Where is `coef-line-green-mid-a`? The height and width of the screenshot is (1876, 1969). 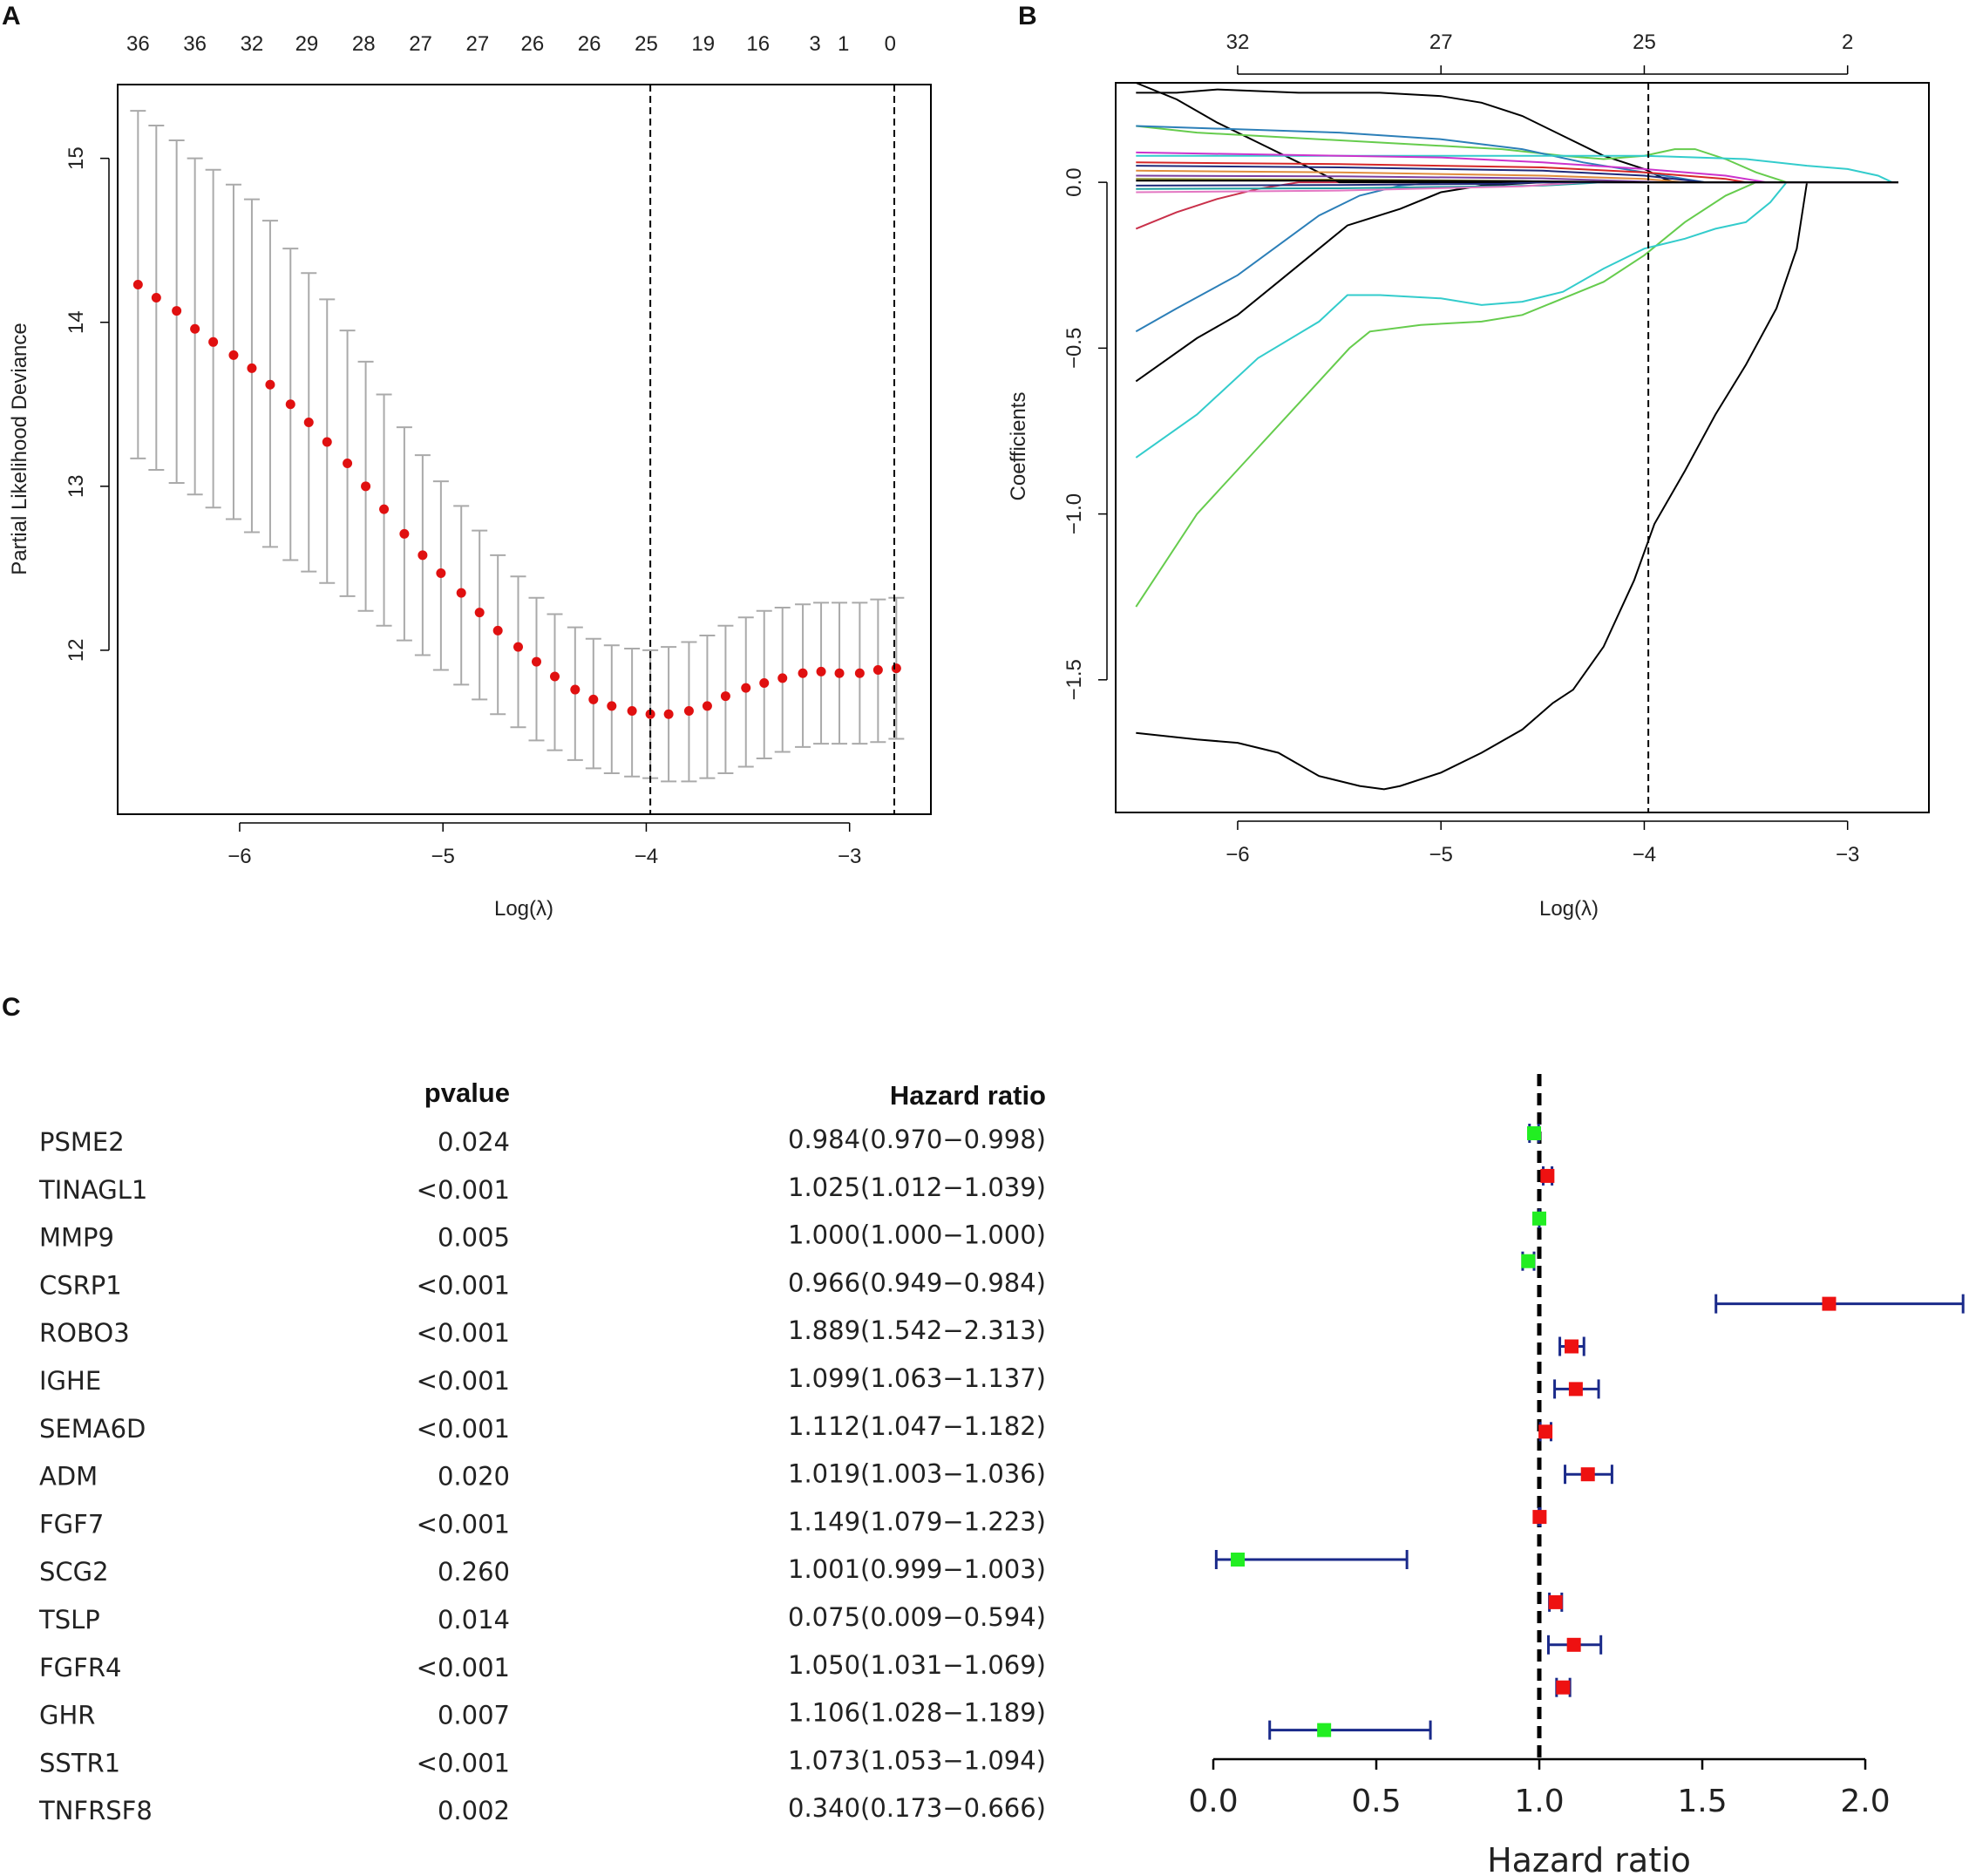 coef-line-green-mid-a is located at coordinates (1516, 394).